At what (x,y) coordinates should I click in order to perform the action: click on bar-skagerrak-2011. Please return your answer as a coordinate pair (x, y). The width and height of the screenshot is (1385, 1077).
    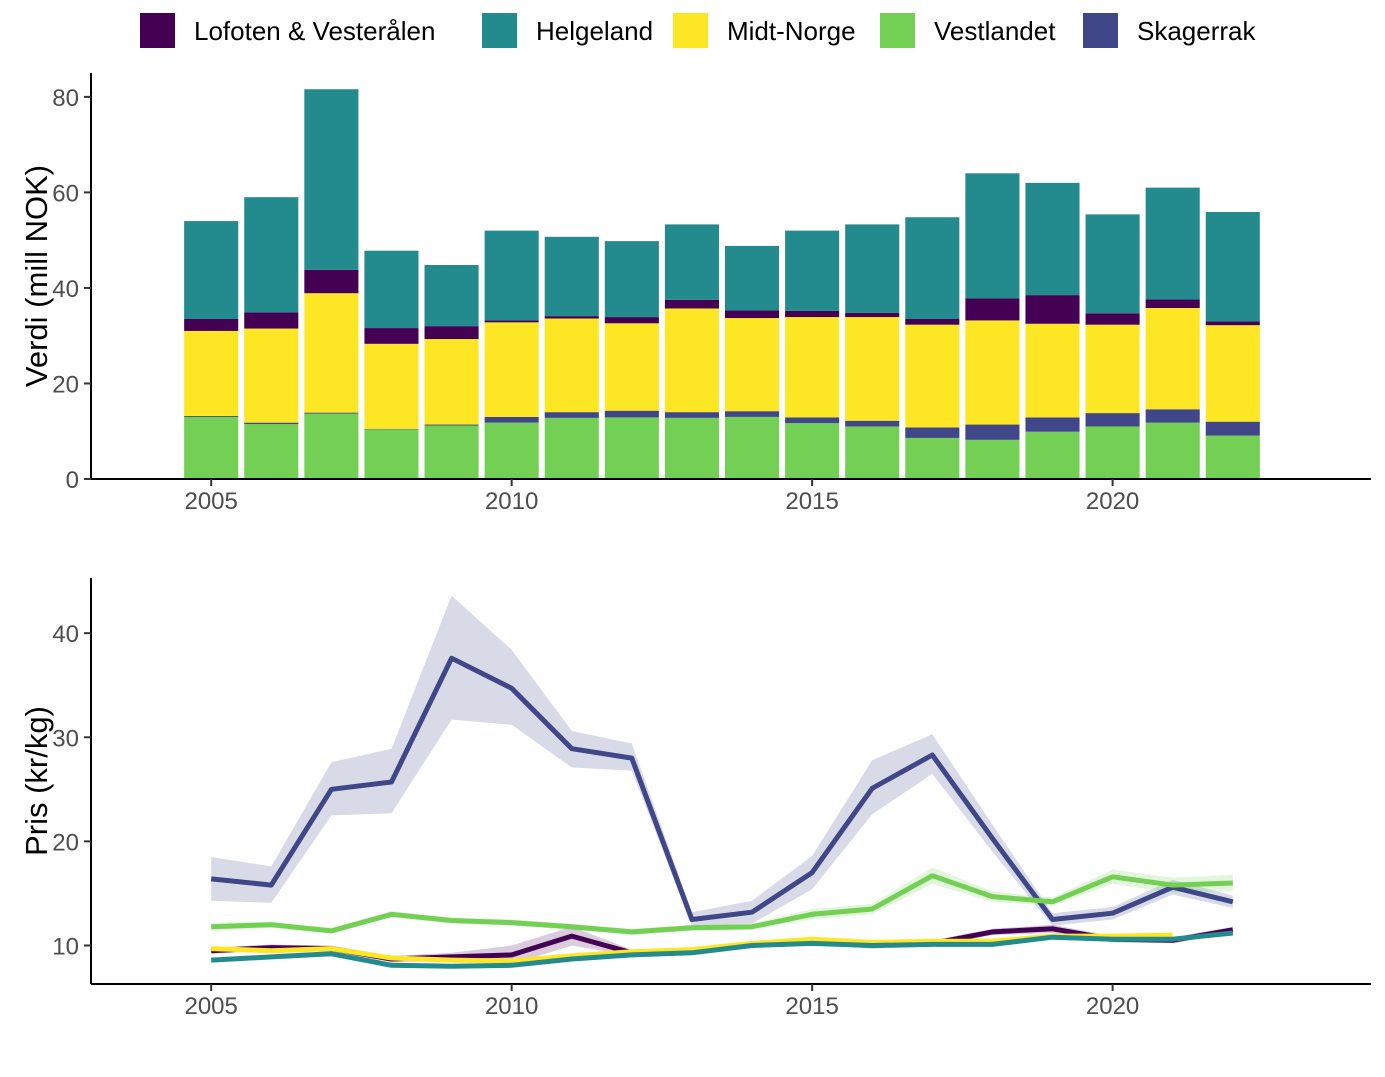
    Looking at the image, I should click on (572, 415).